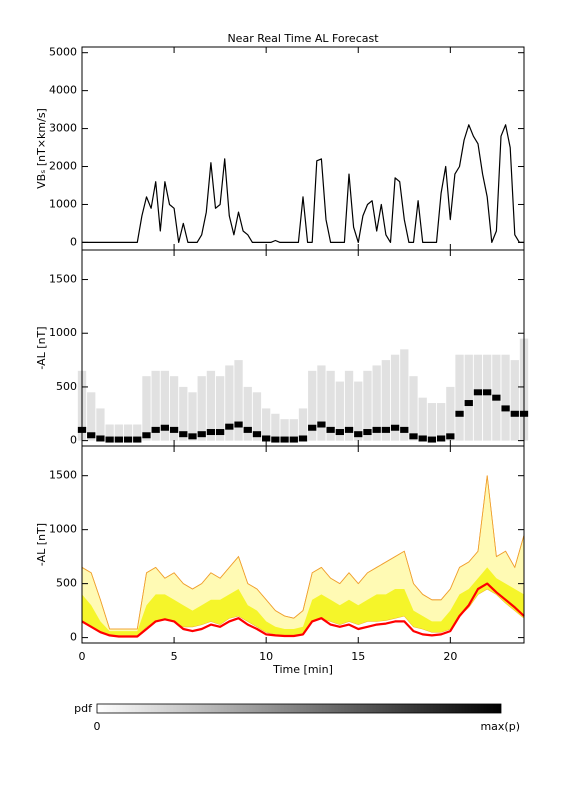 This screenshot has width=576, height=792. What do you see at coordinates (63, 166) in the screenshot?
I see `y-tick-label: 2000` at bounding box center [63, 166].